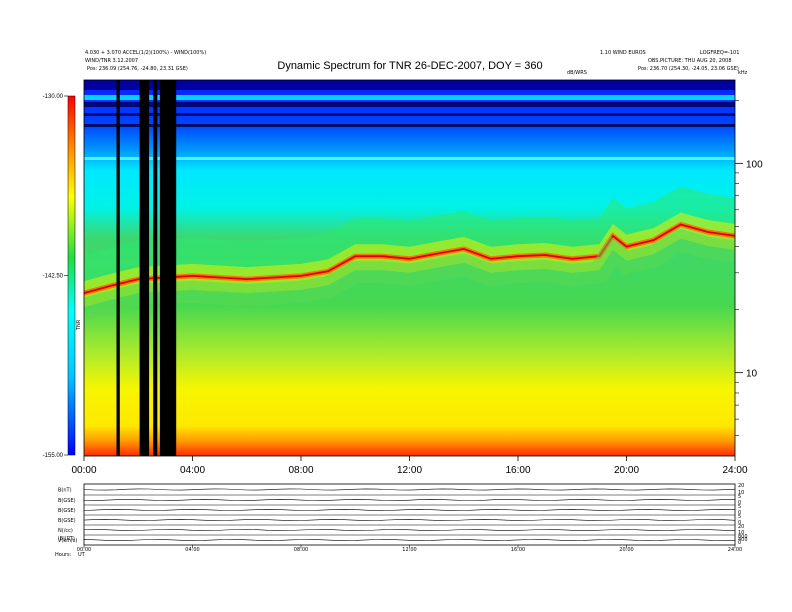  What do you see at coordinates (626, 470) in the screenshot?
I see `x-tick-label: 20:00` at bounding box center [626, 470].